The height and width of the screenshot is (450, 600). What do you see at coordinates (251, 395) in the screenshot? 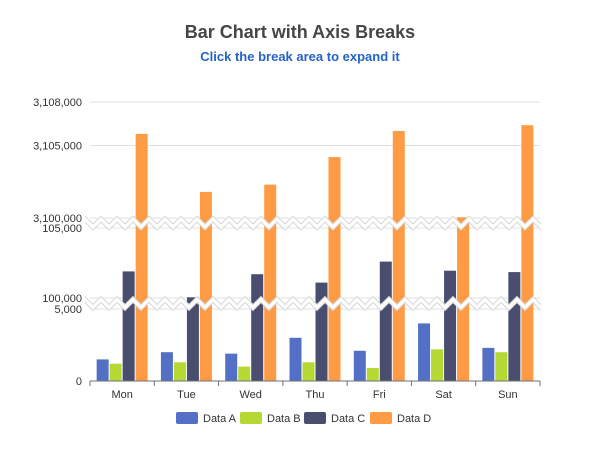
I see `x-tick-label: Wed` at bounding box center [251, 395].